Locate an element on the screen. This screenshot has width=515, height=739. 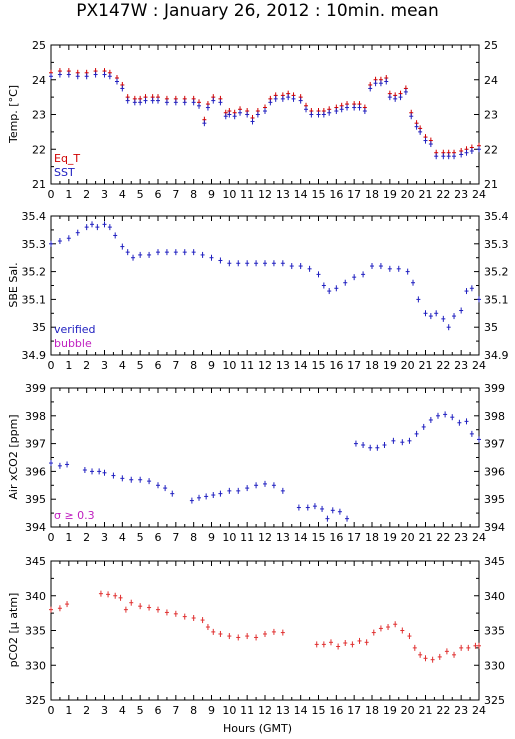
chart-title: PX147W : January 26, 2012 : 10min. mean is located at coordinates (257, 11).